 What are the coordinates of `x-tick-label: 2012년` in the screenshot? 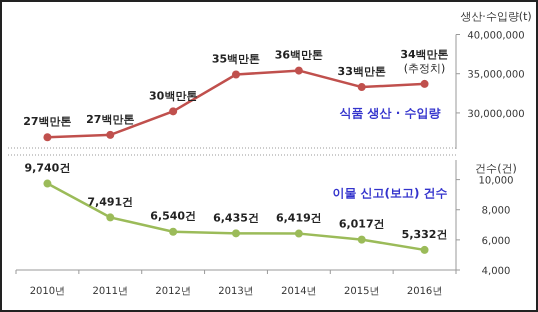 It's located at (173, 291).